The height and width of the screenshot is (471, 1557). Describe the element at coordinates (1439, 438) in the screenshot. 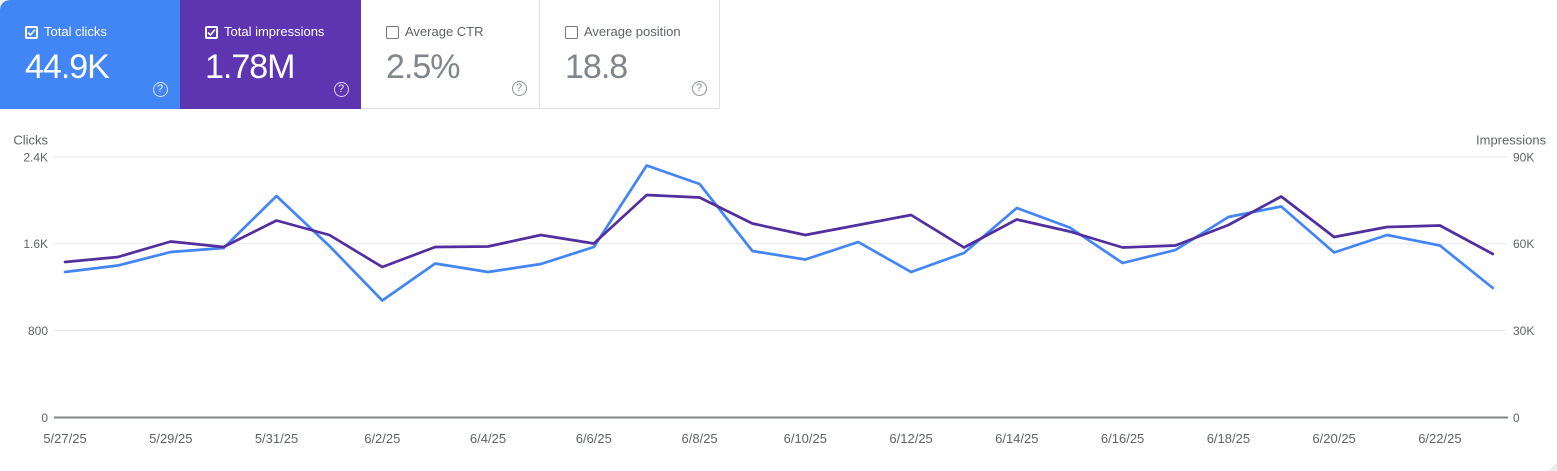

I see `svg-text: 6/22/25` at that location.